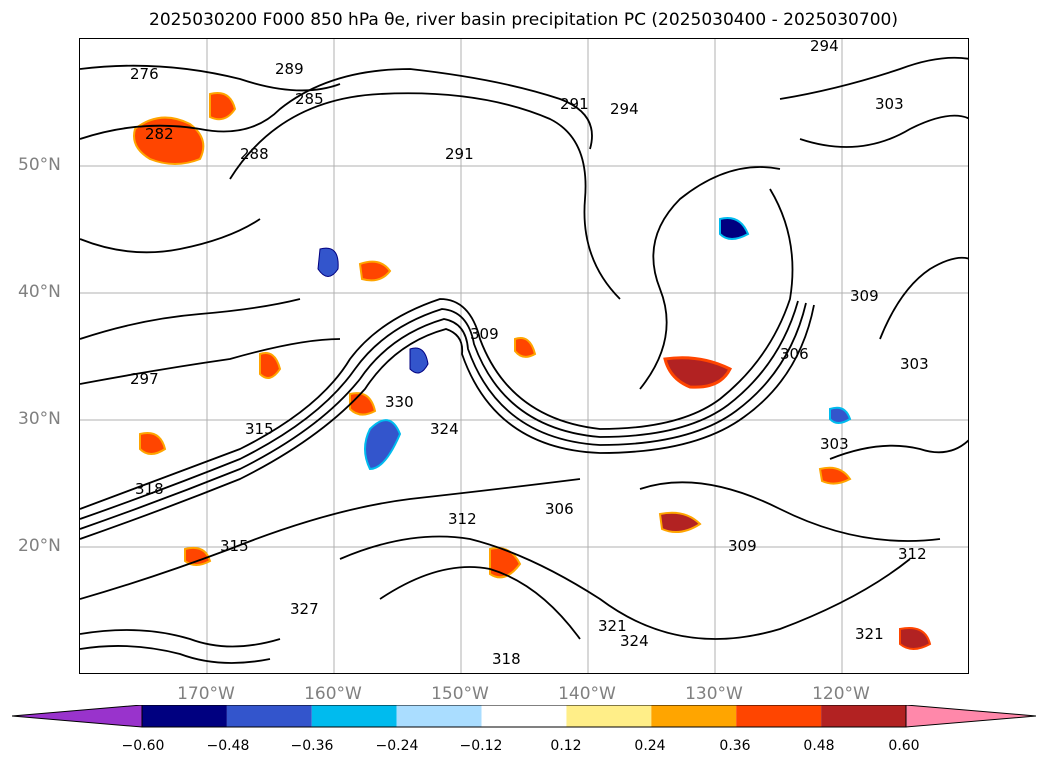  I want to click on contour-label: 330, so click(399, 402).